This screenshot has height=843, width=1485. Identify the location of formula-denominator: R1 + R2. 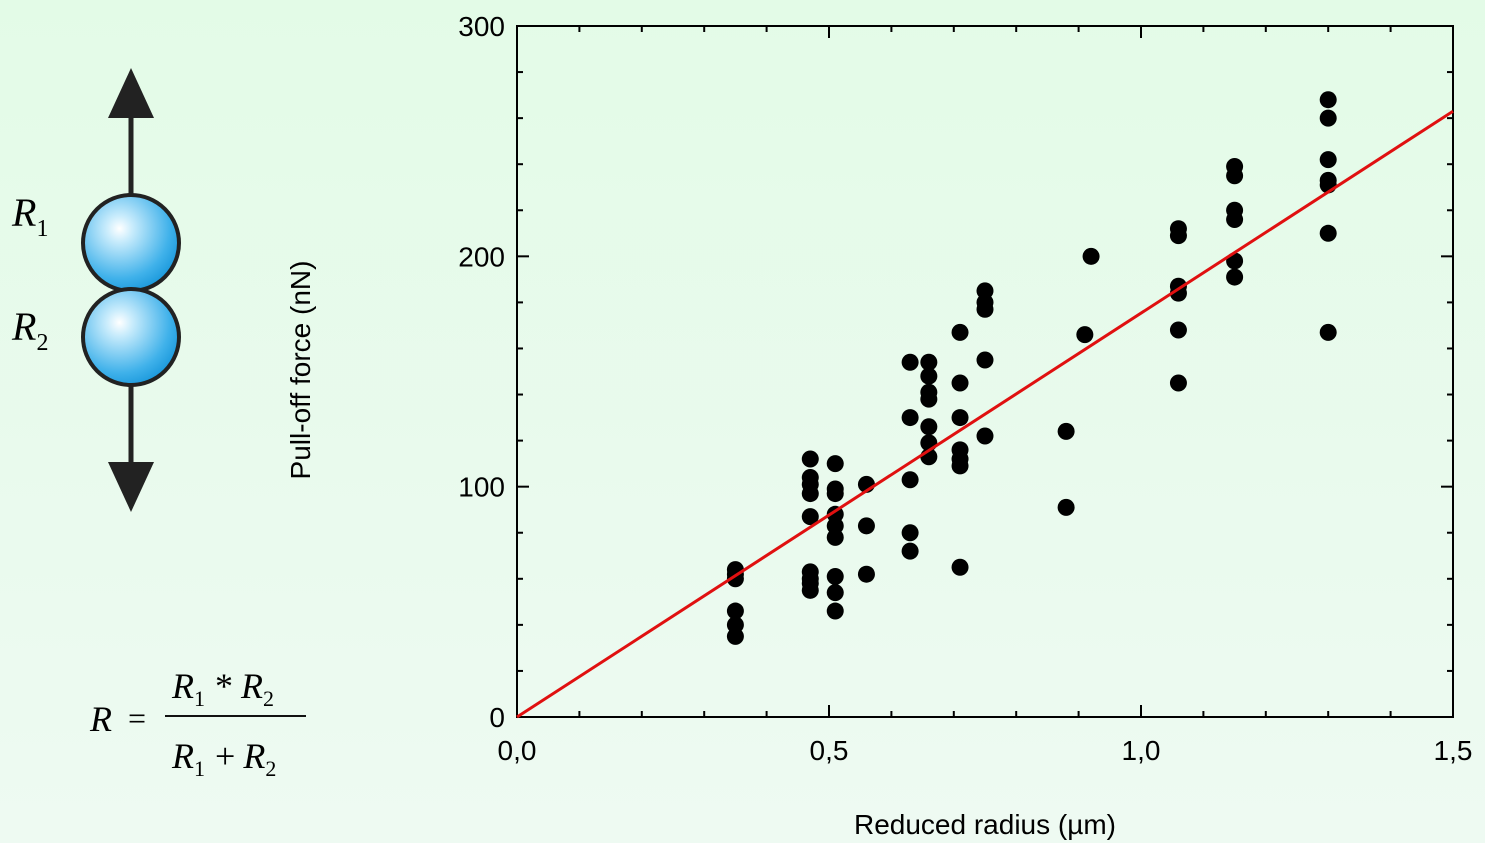
(223, 758).